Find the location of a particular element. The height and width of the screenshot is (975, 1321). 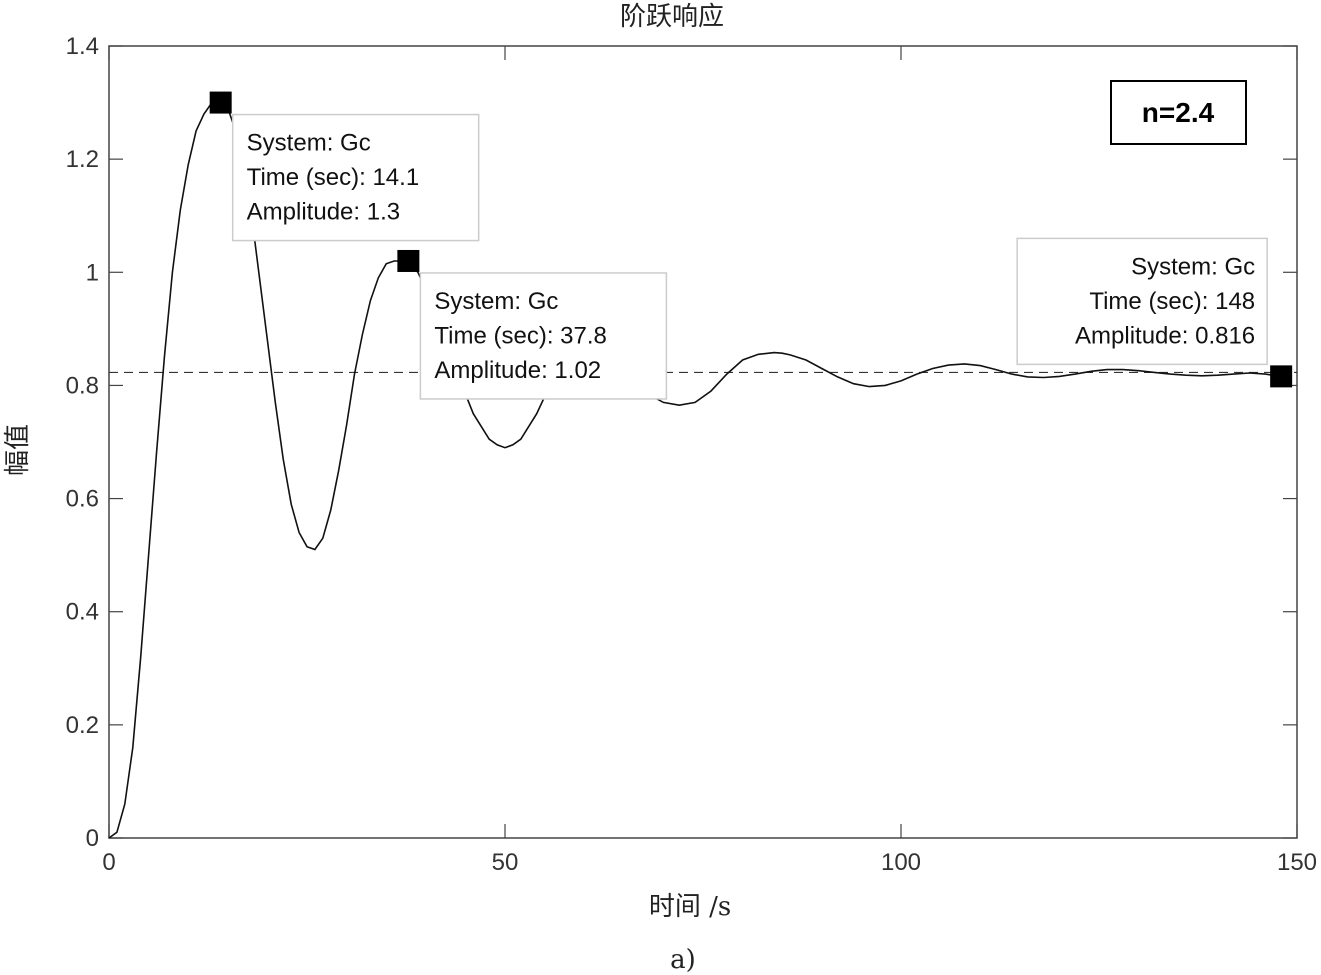

datatip-line: Amplitude: 1.02 is located at coordinates (517, 370).